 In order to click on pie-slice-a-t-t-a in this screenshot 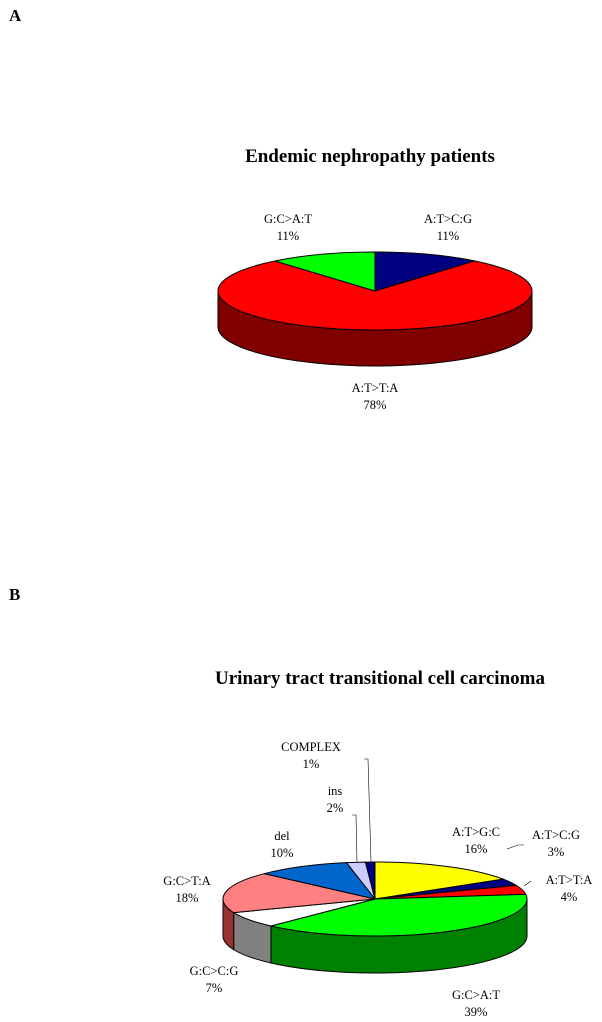, I will do `click(375, 295)`.